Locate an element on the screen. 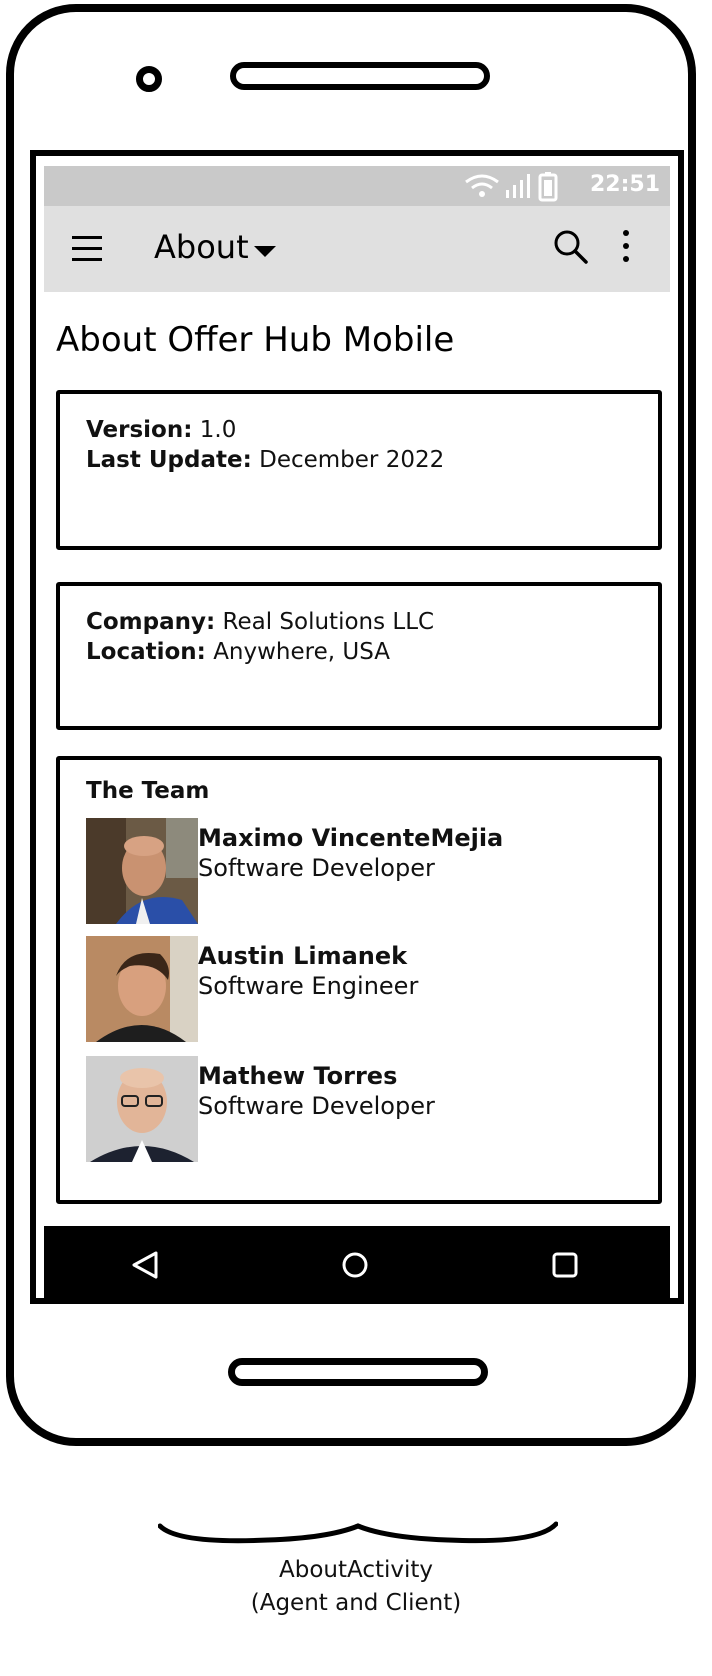 Image resolution: width=712 pixels, height=1676 pixels. nav-bar is located at coordinates (357, 1265).